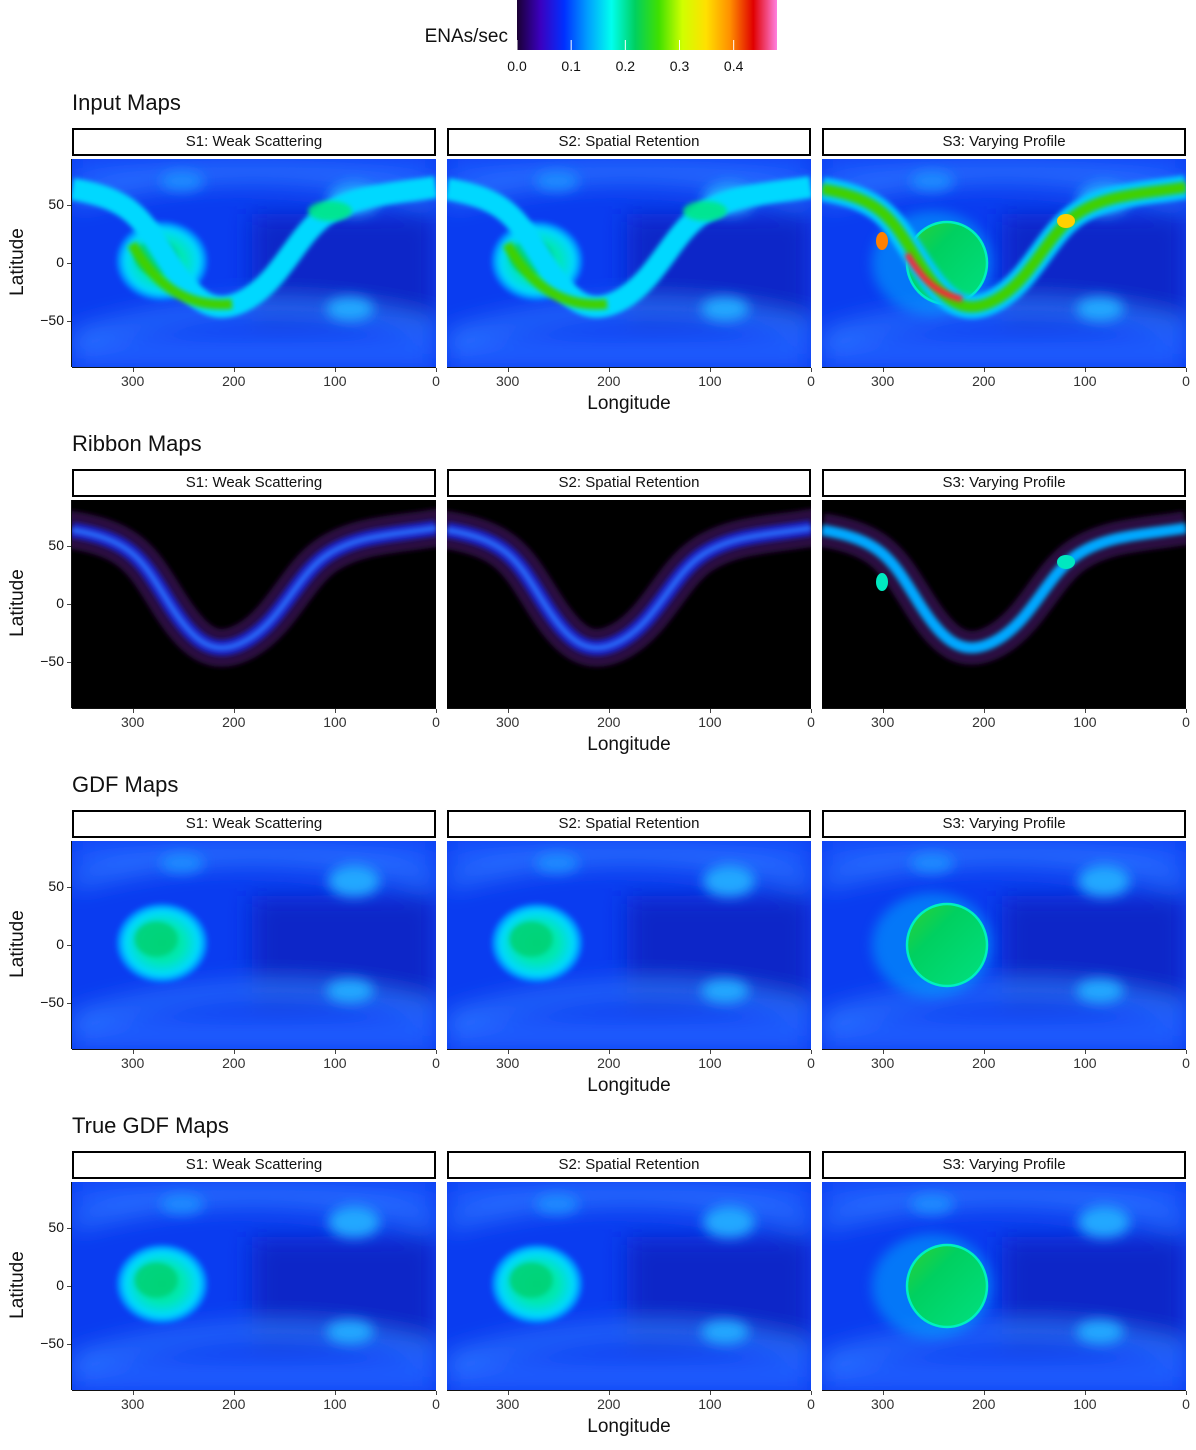 Image resolution: width=1196 pixels, height=1450 pixels. Describe the element at coordinates (629, 247) in the screenshot. I see `ribbon-band` at that location.